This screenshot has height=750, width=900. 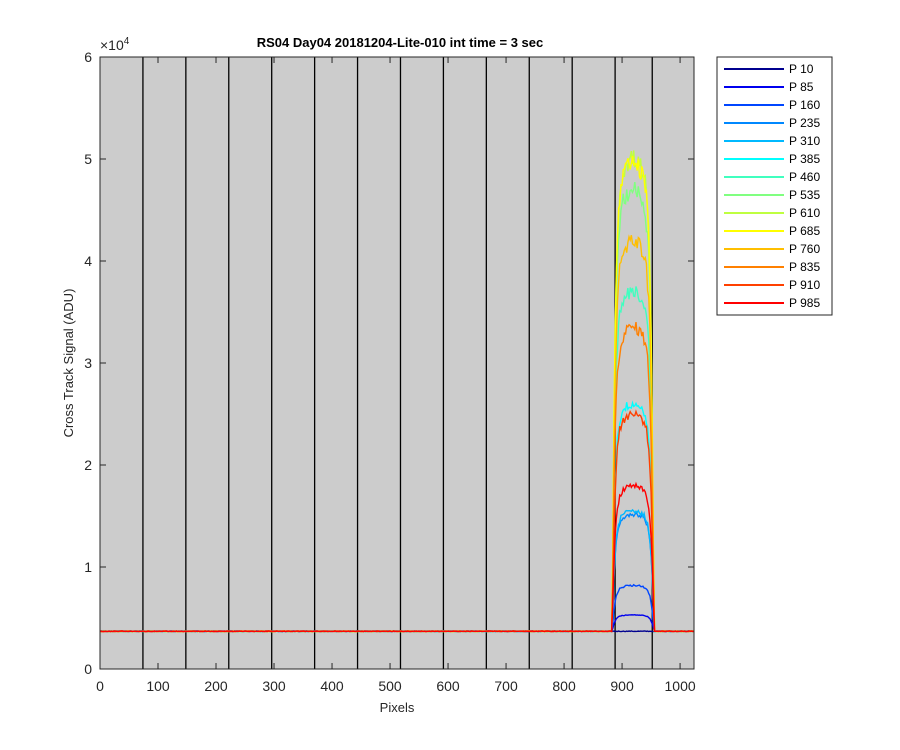 What do you see at coordinates (506, 686) in the screenshot?
I see `x-tick-label: 700` at bounding box center [506, 686].